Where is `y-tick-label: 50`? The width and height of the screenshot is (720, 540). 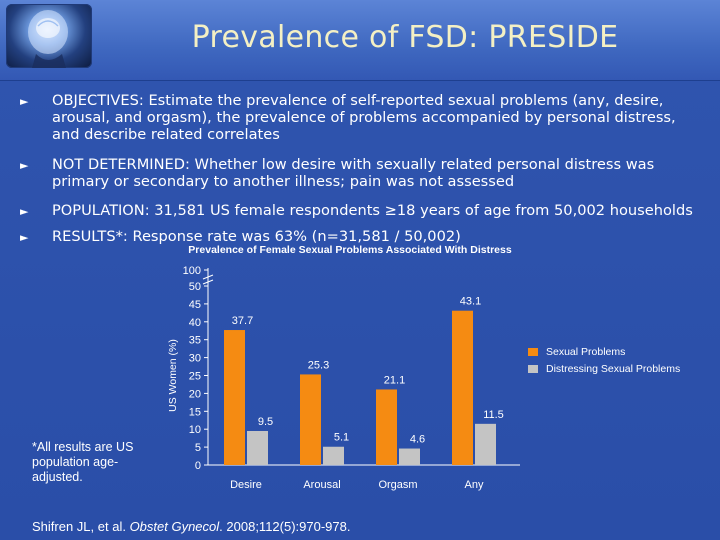
y-tick-label: 50 is located at coordinates (195, 287).